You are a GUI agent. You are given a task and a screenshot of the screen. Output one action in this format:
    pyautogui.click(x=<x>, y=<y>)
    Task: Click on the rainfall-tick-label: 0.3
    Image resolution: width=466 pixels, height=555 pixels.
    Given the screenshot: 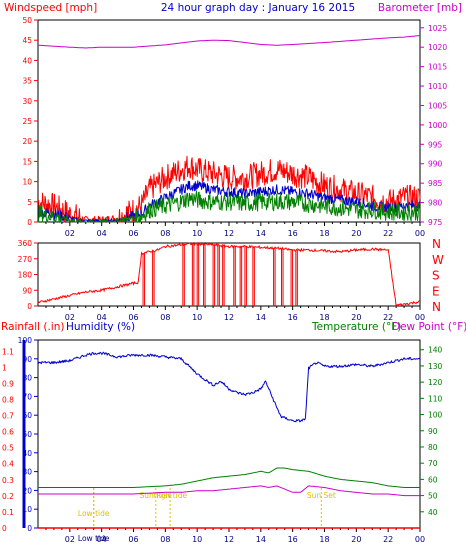 What is the action you would take?
    pyautogui.click(x=8, y=480)
    